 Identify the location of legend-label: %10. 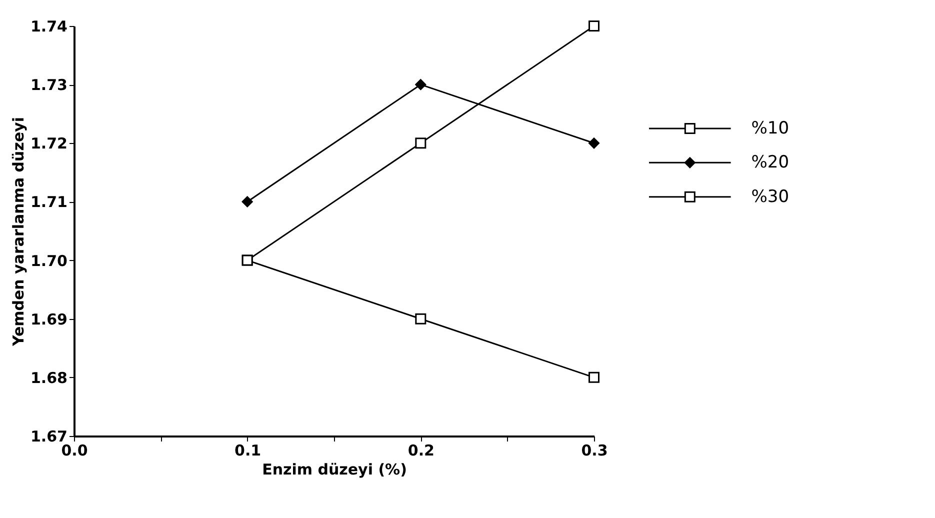
(770, 128).